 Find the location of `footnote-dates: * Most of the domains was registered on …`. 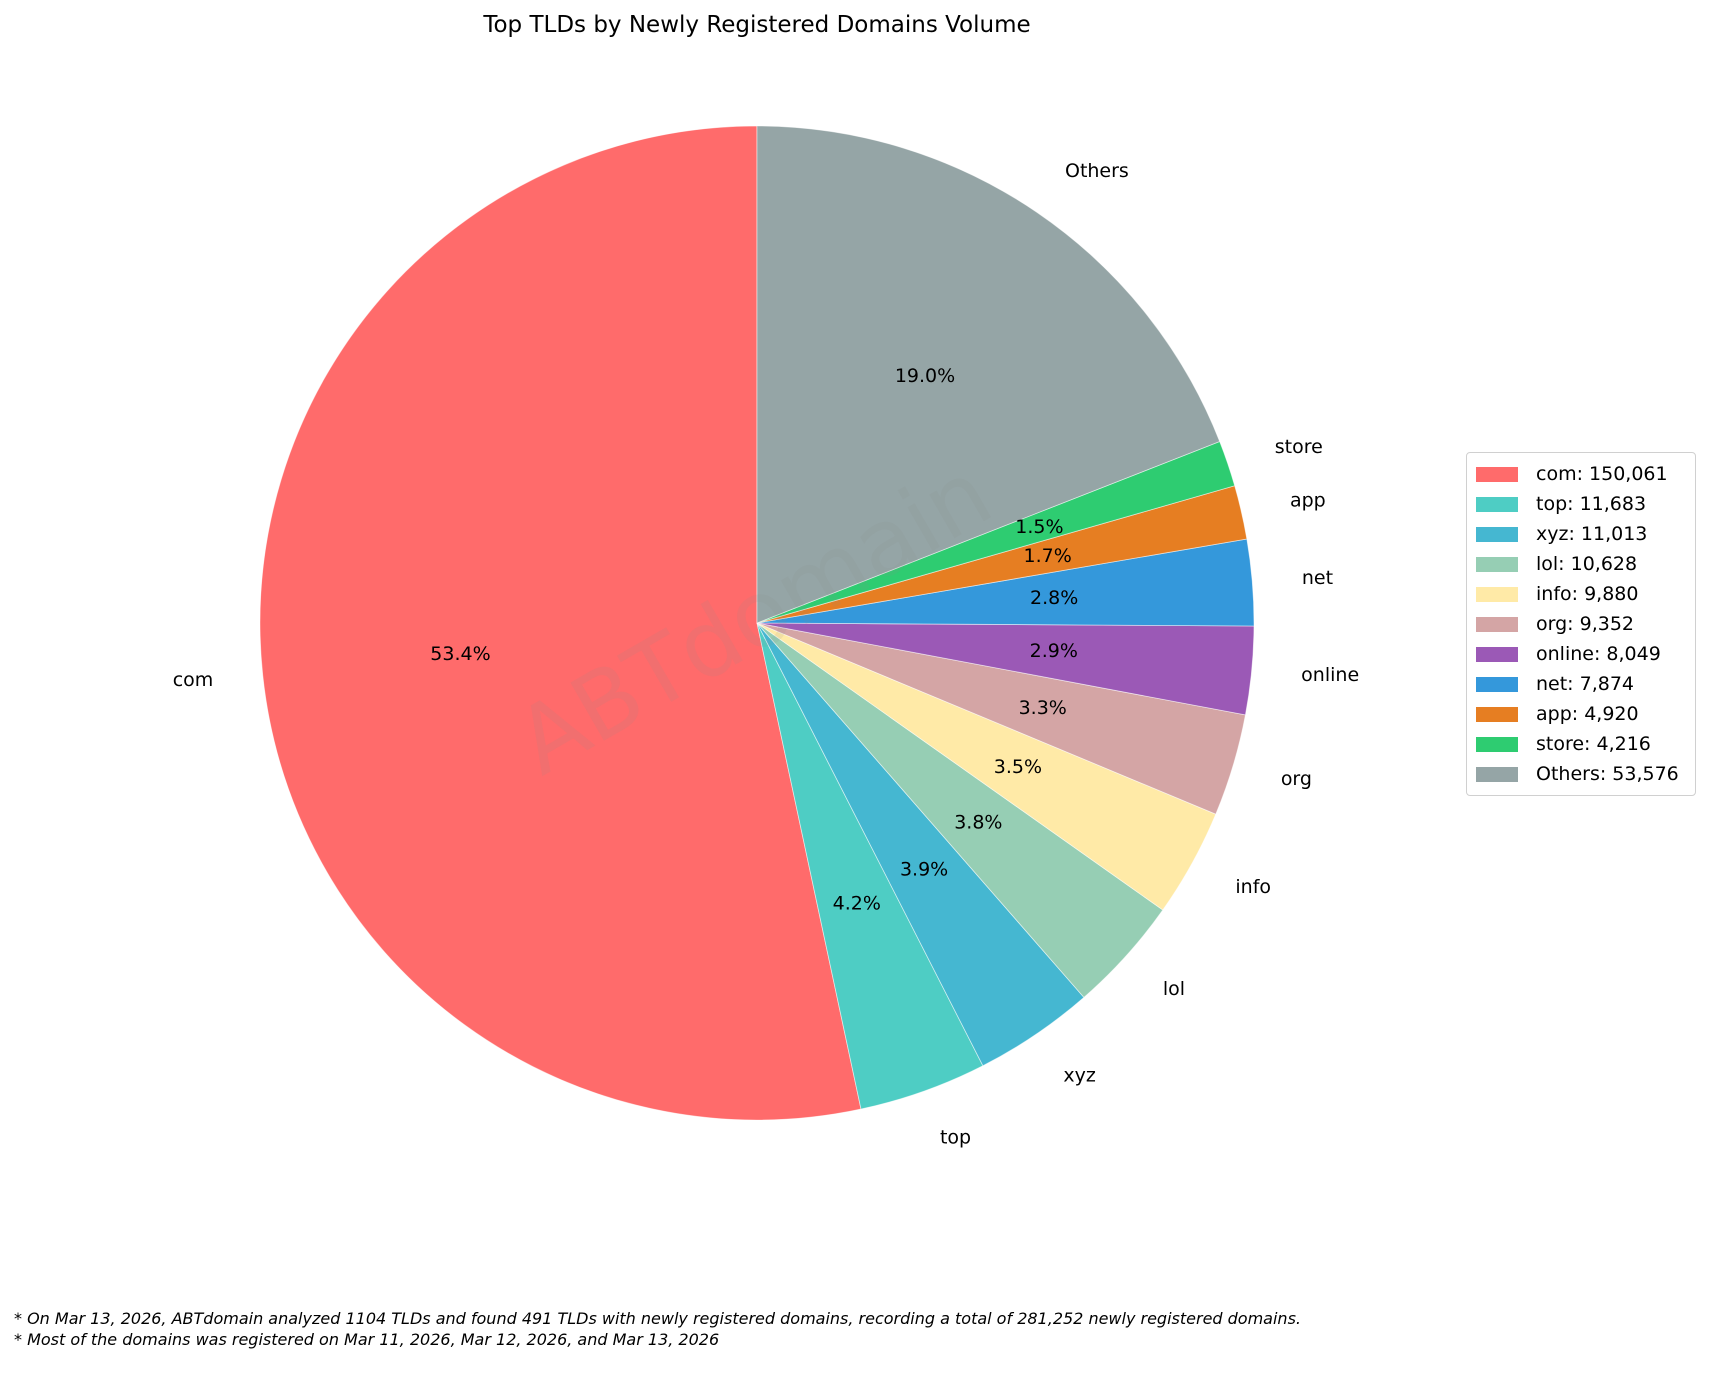

footnote-dates: * Most of the domains was registered on … is located at coordinates (367, 1339).